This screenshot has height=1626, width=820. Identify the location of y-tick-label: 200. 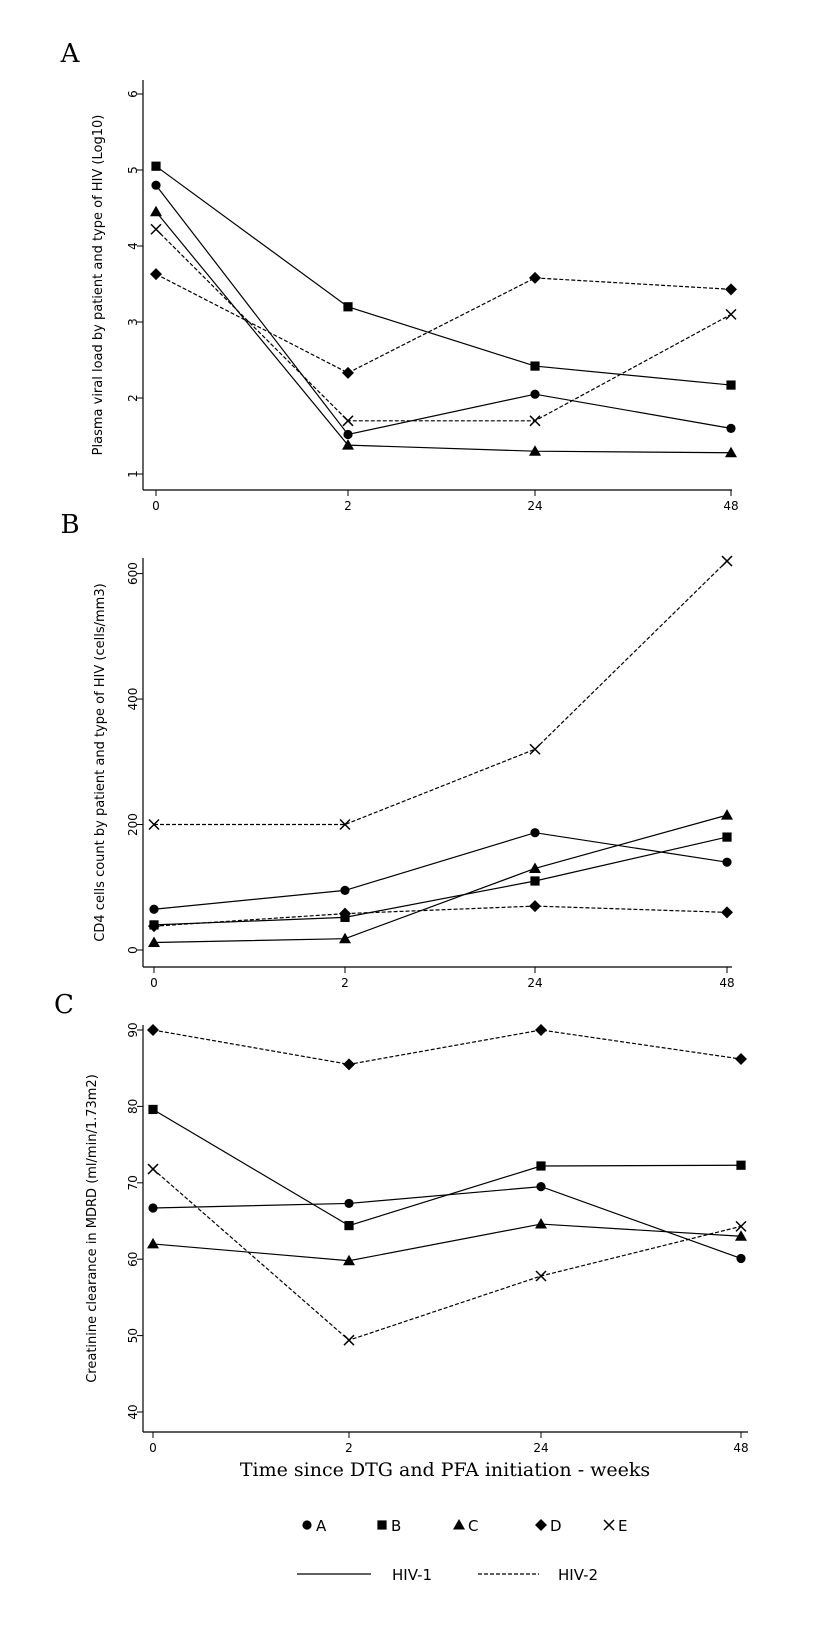
(133, 824).